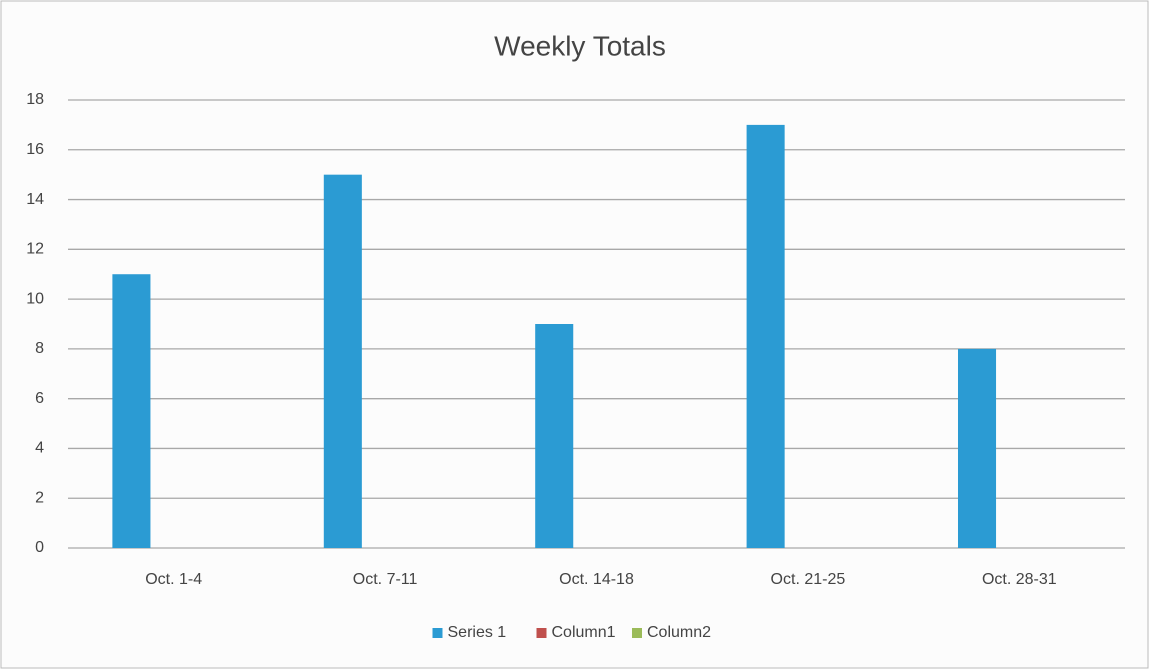 Image resolution: width=1149 pixels, height=671 pixels. What do you see at coordinates (39, 497) in the screenshot?
I see `y-tick-label: 2` at bounding box center [39, 497].